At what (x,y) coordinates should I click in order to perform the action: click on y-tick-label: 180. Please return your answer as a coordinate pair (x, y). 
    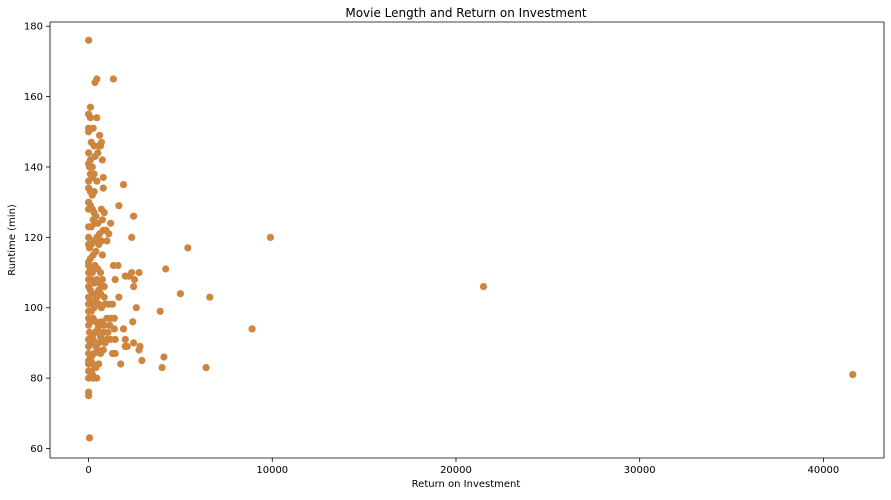
    Looking at the image, I should click on (33, 27).